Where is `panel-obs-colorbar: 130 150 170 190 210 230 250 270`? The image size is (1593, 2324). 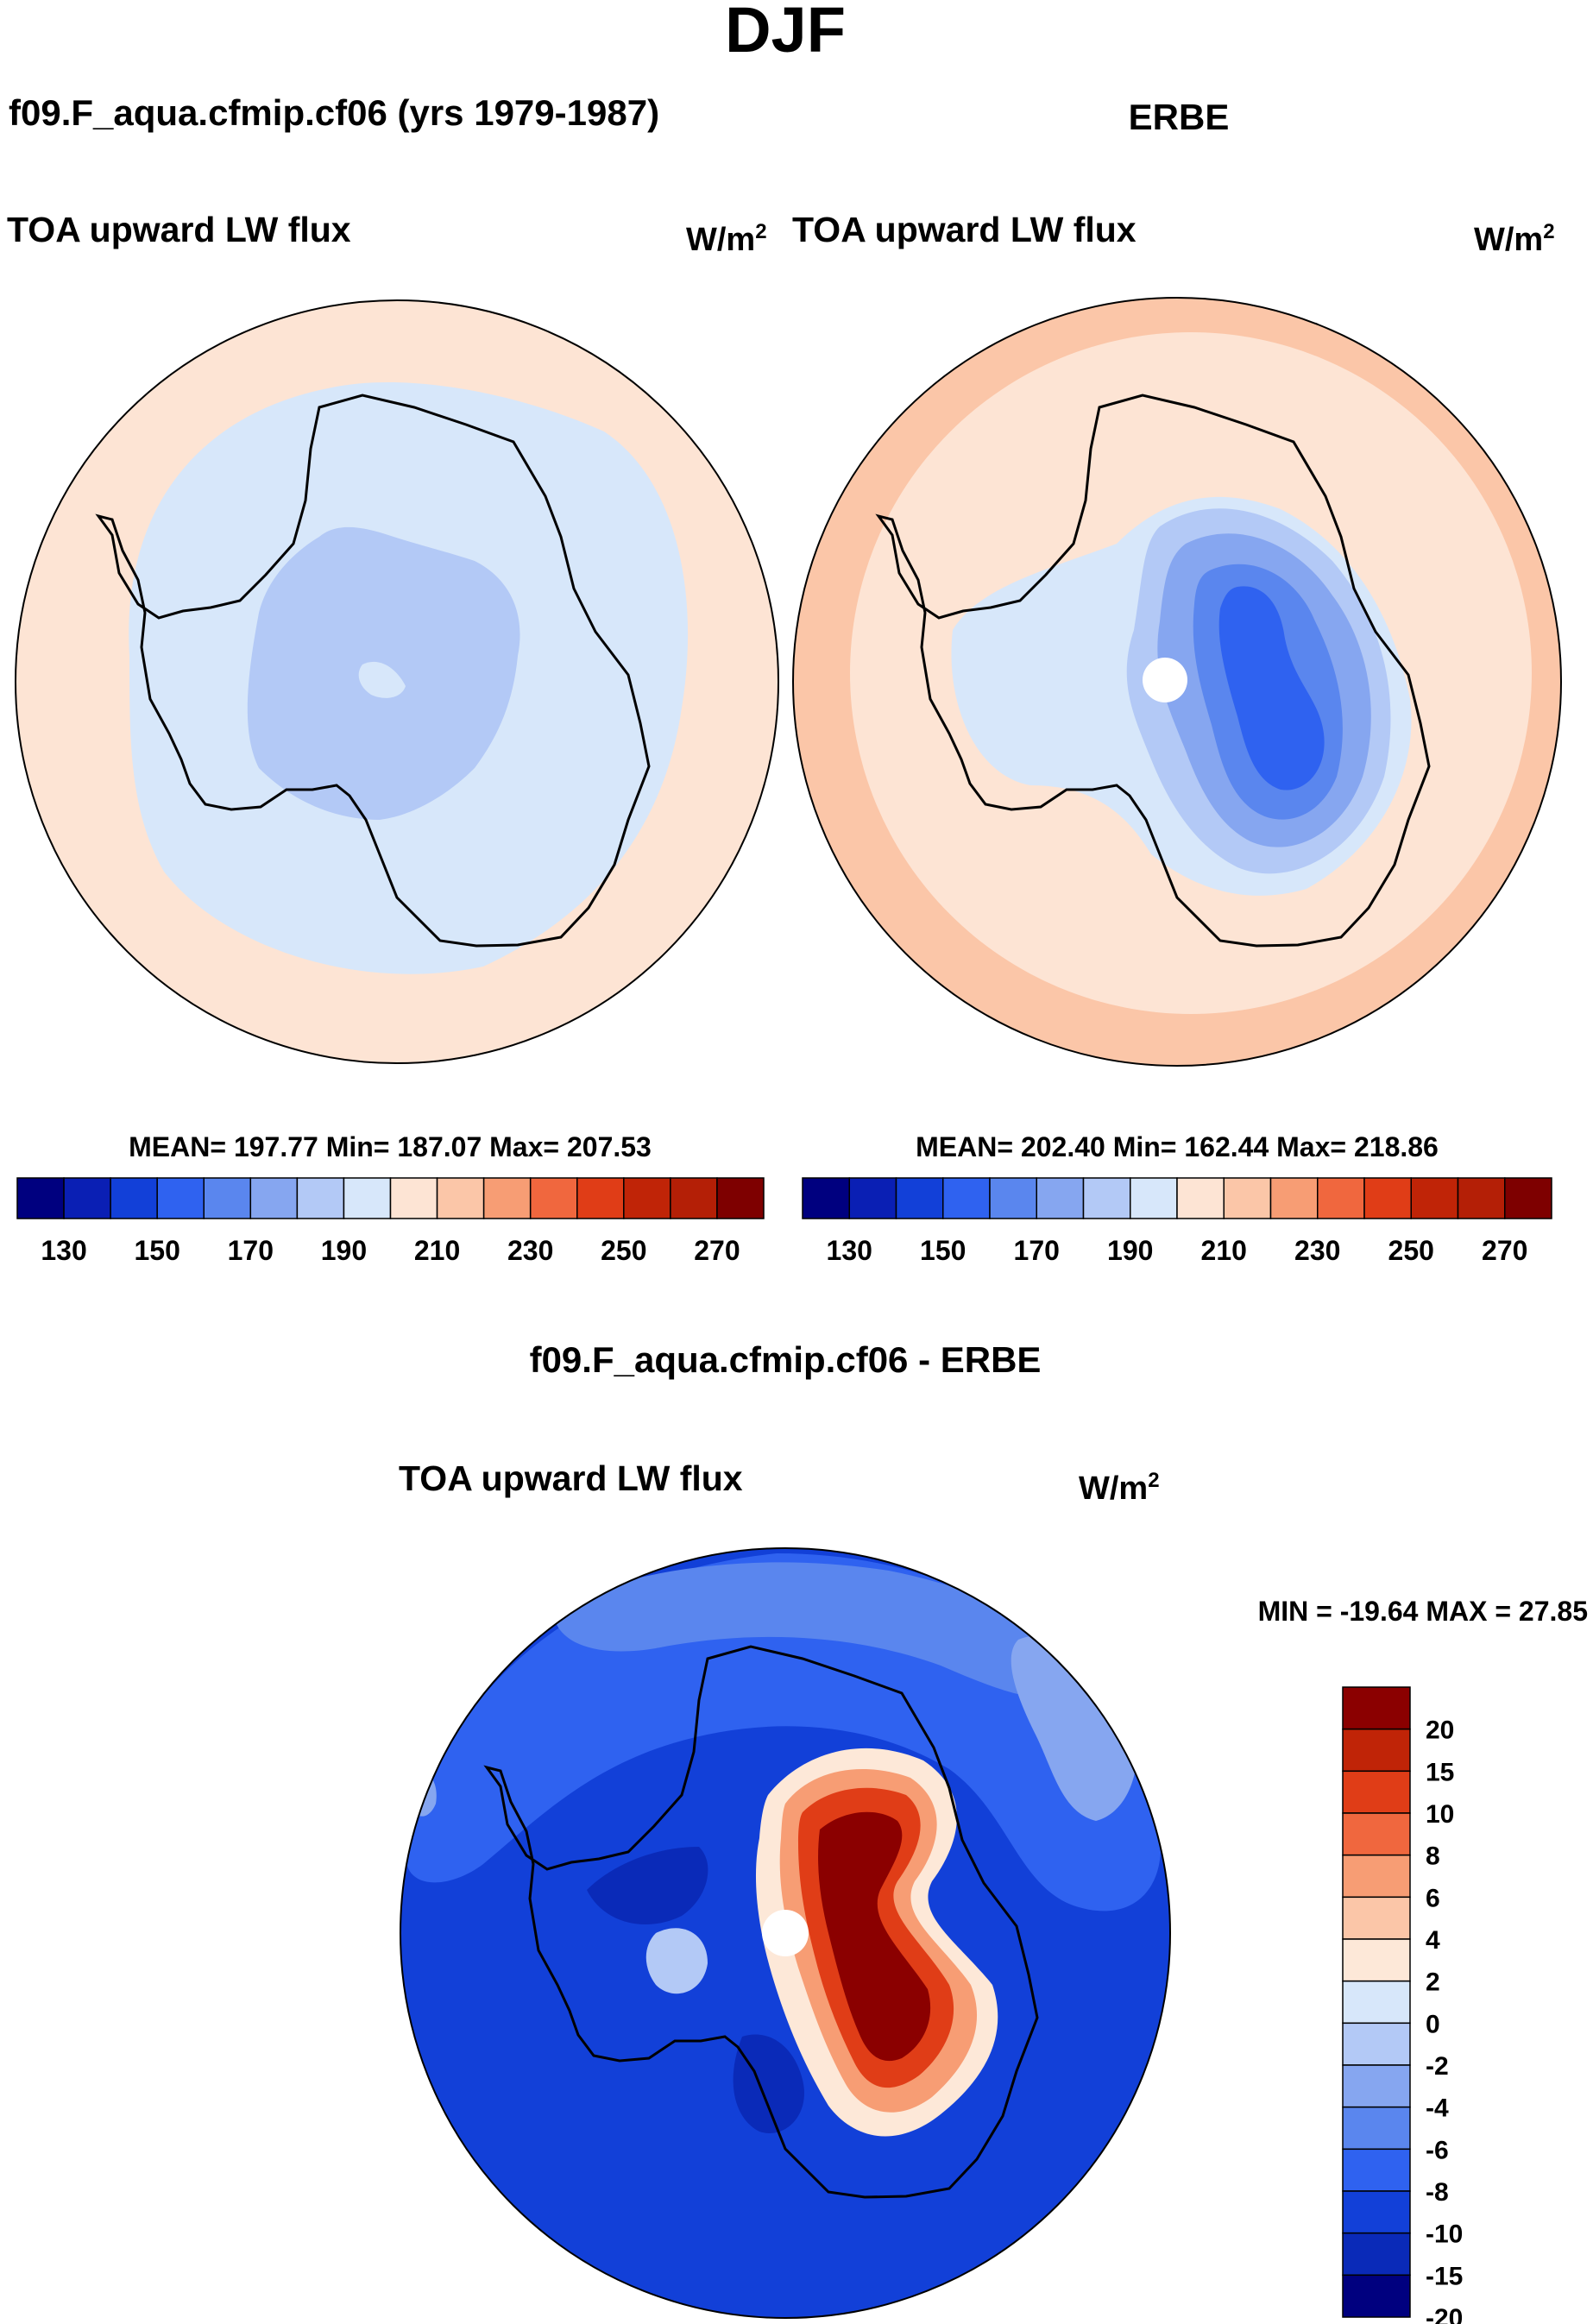 panel-obs-colorbar: 130 150 170 190 210 230 250 270 is located at coordinates (1177, 1221).